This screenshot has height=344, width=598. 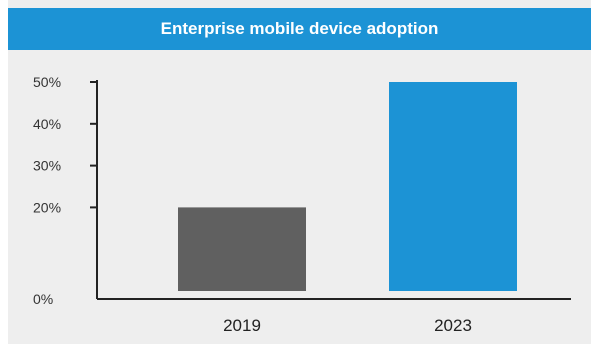 What do you see at coordinates (43, 299) in the screenshot?
I see `y-tick-label: 0%` at bounding box center [43, 299].